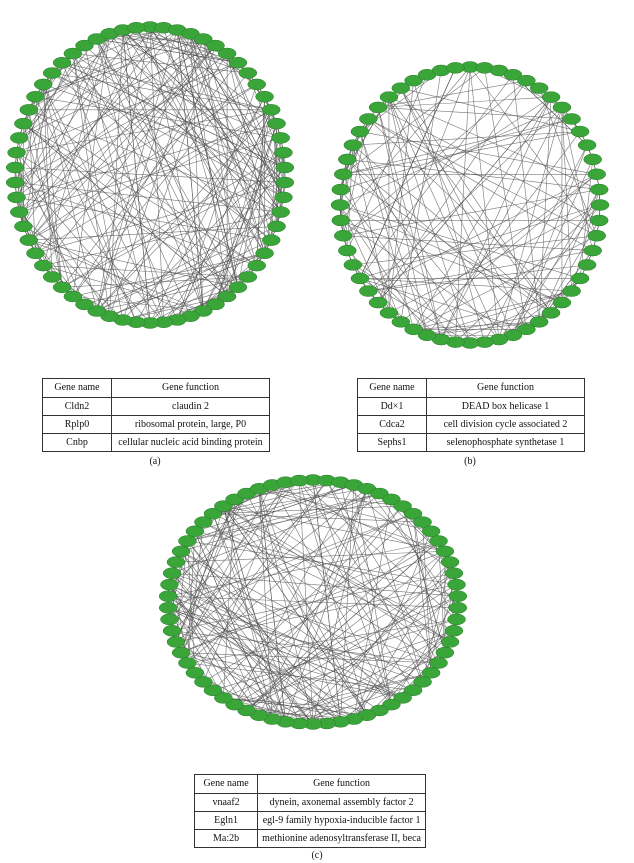 Image resolution: width=634 pixels, height=863 pixels. Describe the element at coordinates (156, 406) in the screenshot. I see `table-row: Cldn2 claudin 2` at that location.